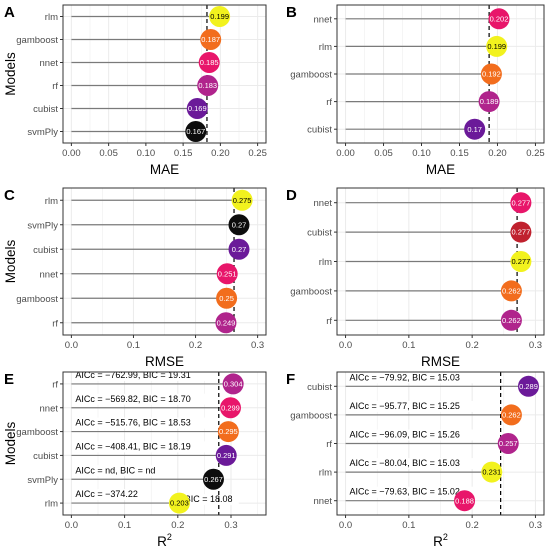  What do you see at coordinates (535, 525) in the screenshot?
I see `x-tick-label: 0.3` at bounding box center [535, 525].